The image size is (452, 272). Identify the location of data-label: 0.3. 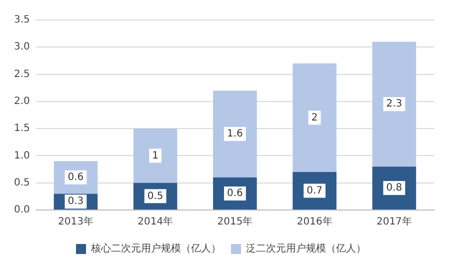
(76, 202).